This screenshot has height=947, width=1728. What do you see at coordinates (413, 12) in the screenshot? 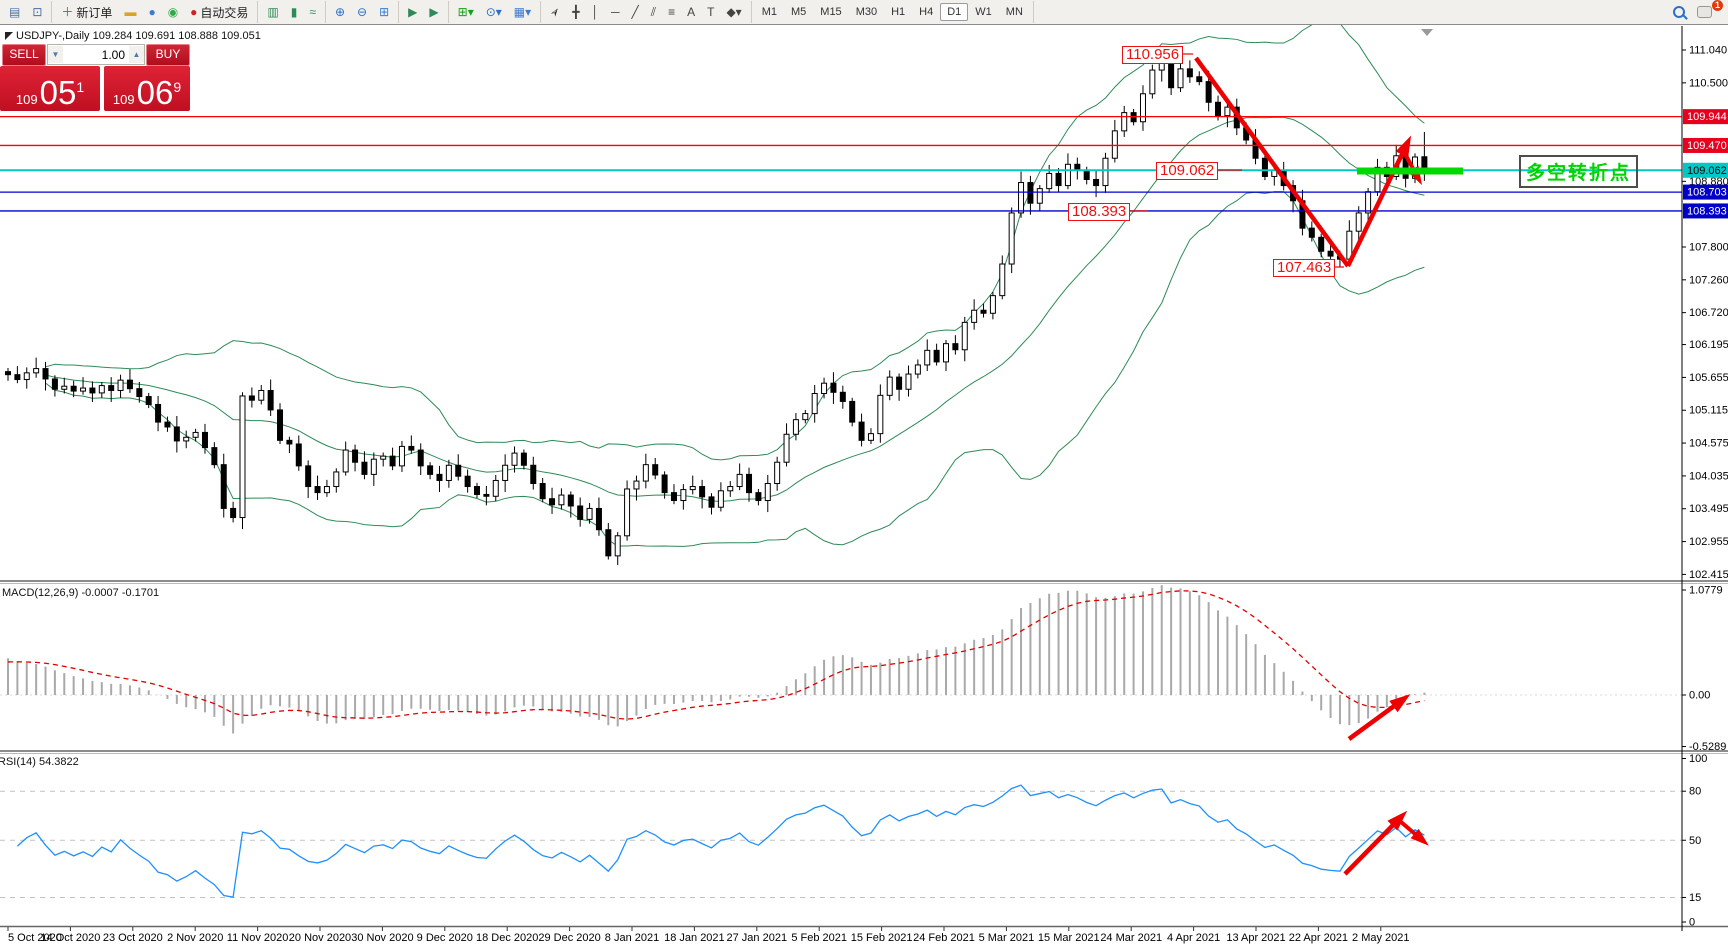
I see `auto-scroll-icon: ▶` at bounding box center [413, 12].